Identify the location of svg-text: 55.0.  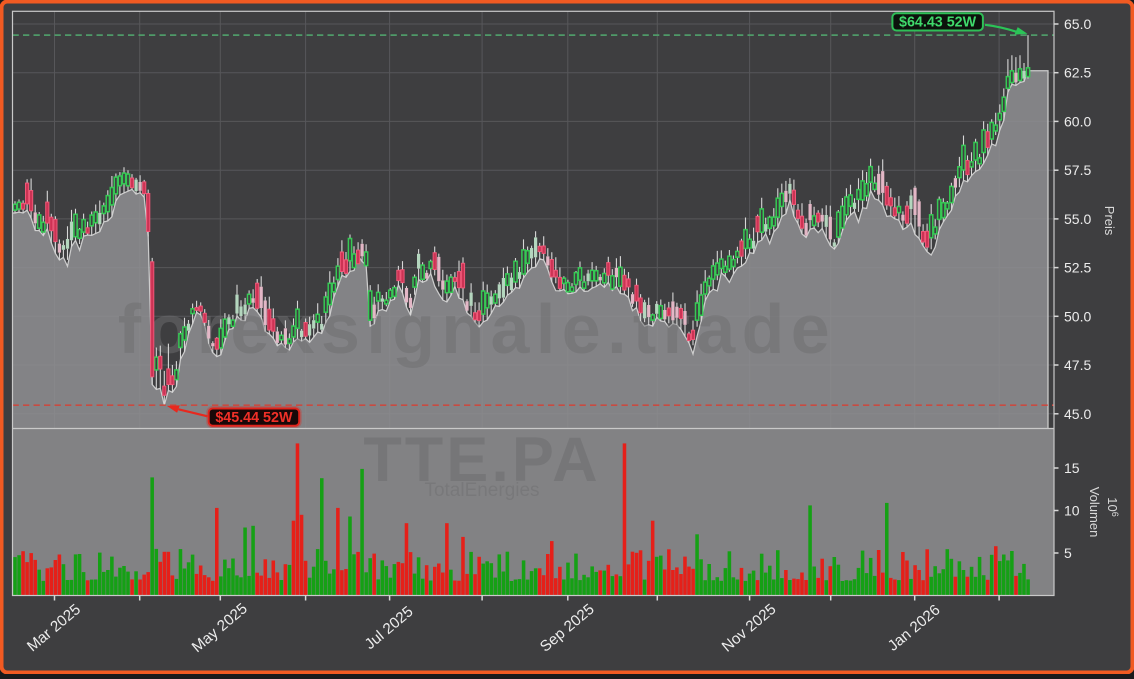
(1077, 219).